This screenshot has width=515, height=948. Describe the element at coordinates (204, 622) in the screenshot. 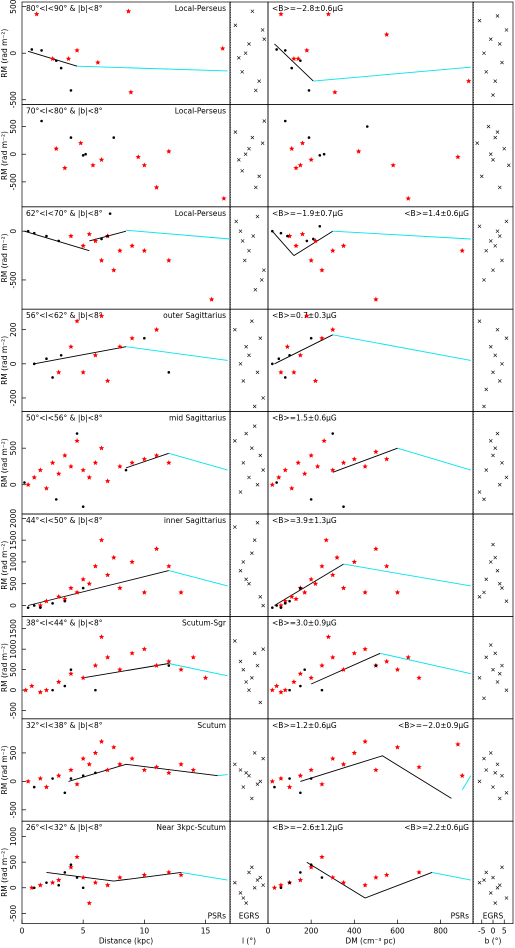

I see `arm-label: Scutum-Sgr` at that location.